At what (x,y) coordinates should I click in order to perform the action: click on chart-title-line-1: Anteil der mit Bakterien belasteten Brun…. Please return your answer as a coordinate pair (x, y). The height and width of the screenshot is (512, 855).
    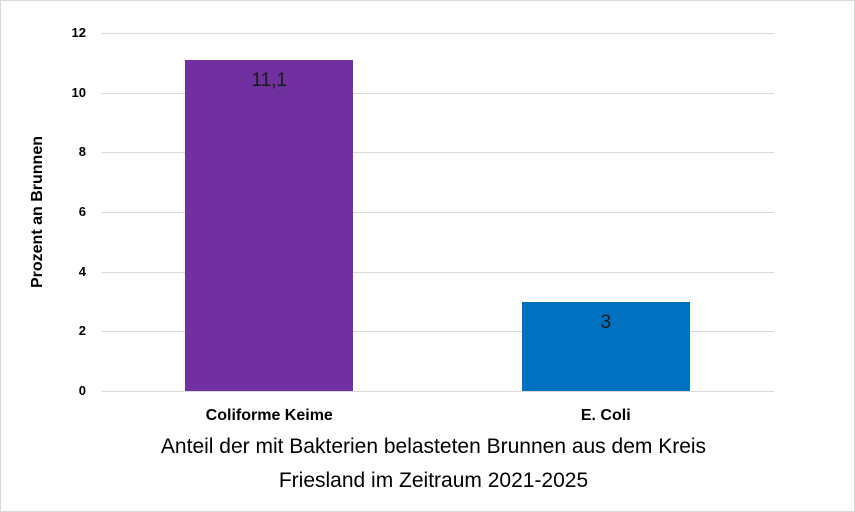
    Looking at the image, I should click on (433, 446).